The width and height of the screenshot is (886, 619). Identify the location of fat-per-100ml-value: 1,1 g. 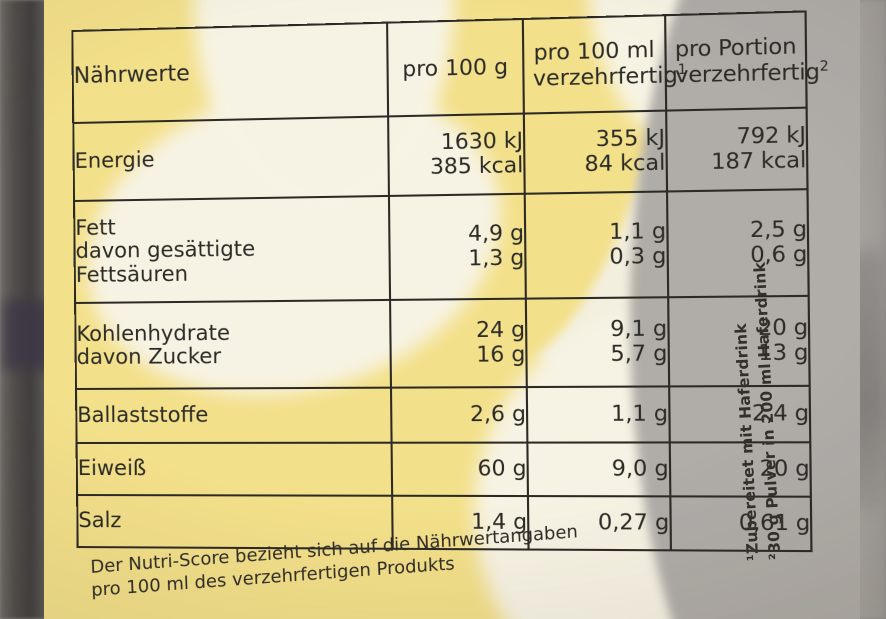
(637, 231).